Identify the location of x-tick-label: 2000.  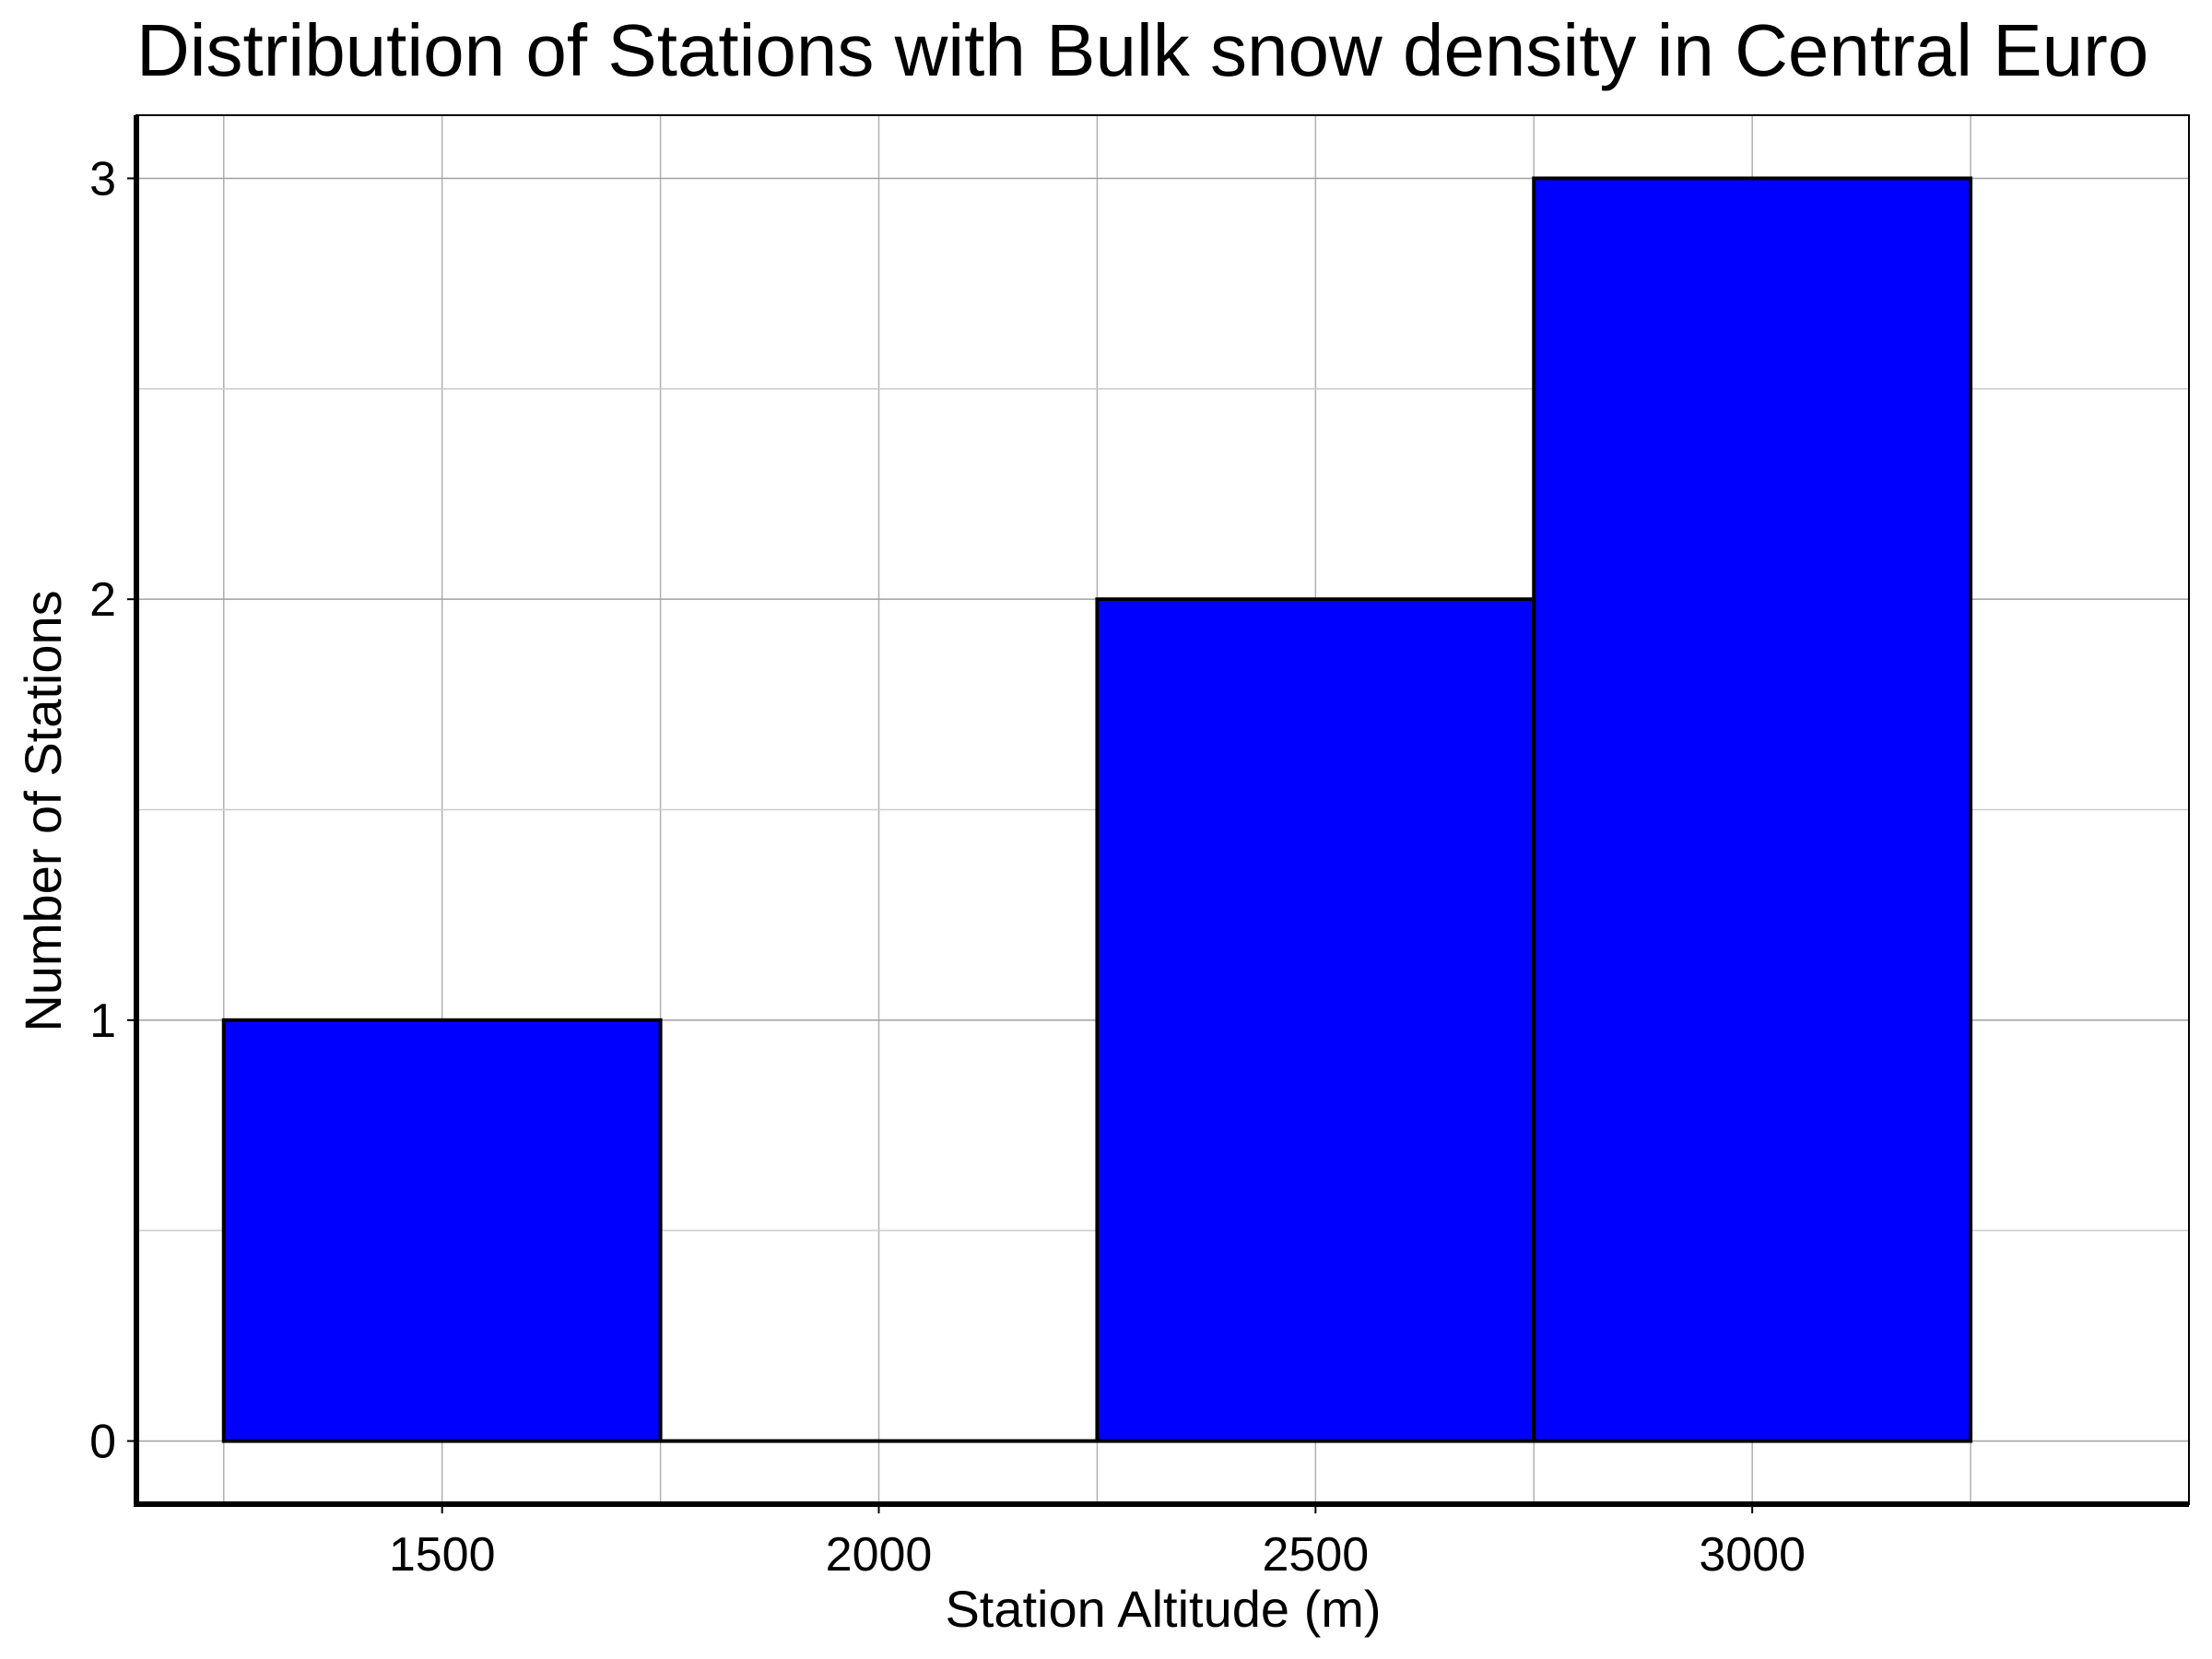
(879, 1555).